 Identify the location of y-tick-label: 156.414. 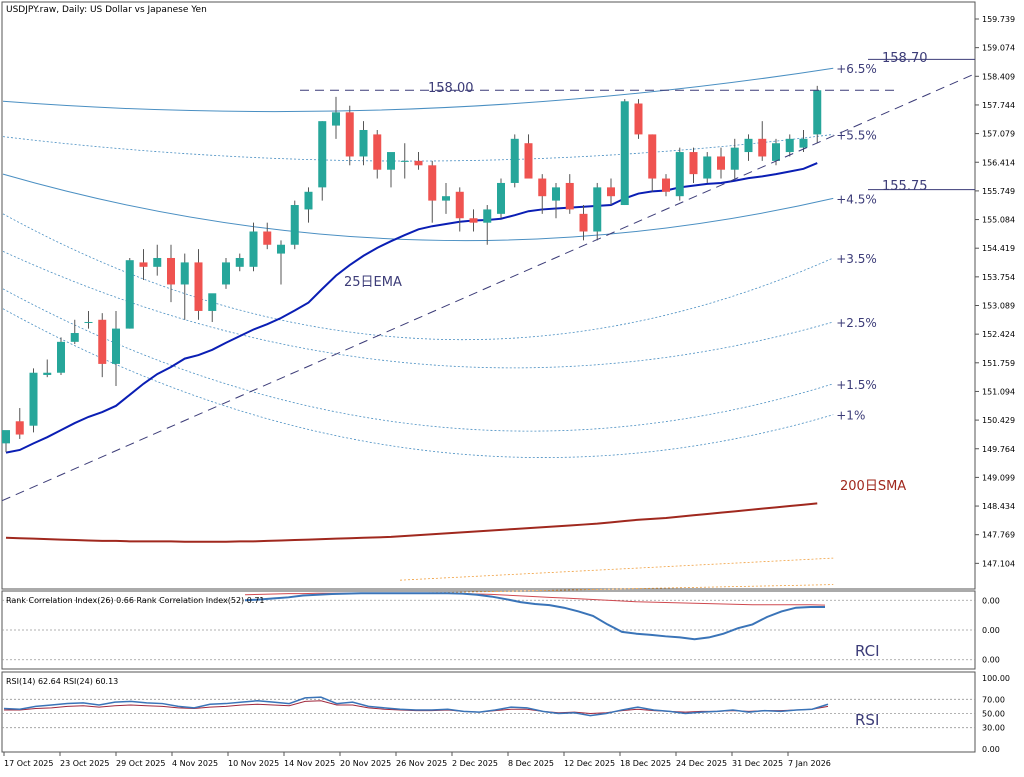
(998, 162).